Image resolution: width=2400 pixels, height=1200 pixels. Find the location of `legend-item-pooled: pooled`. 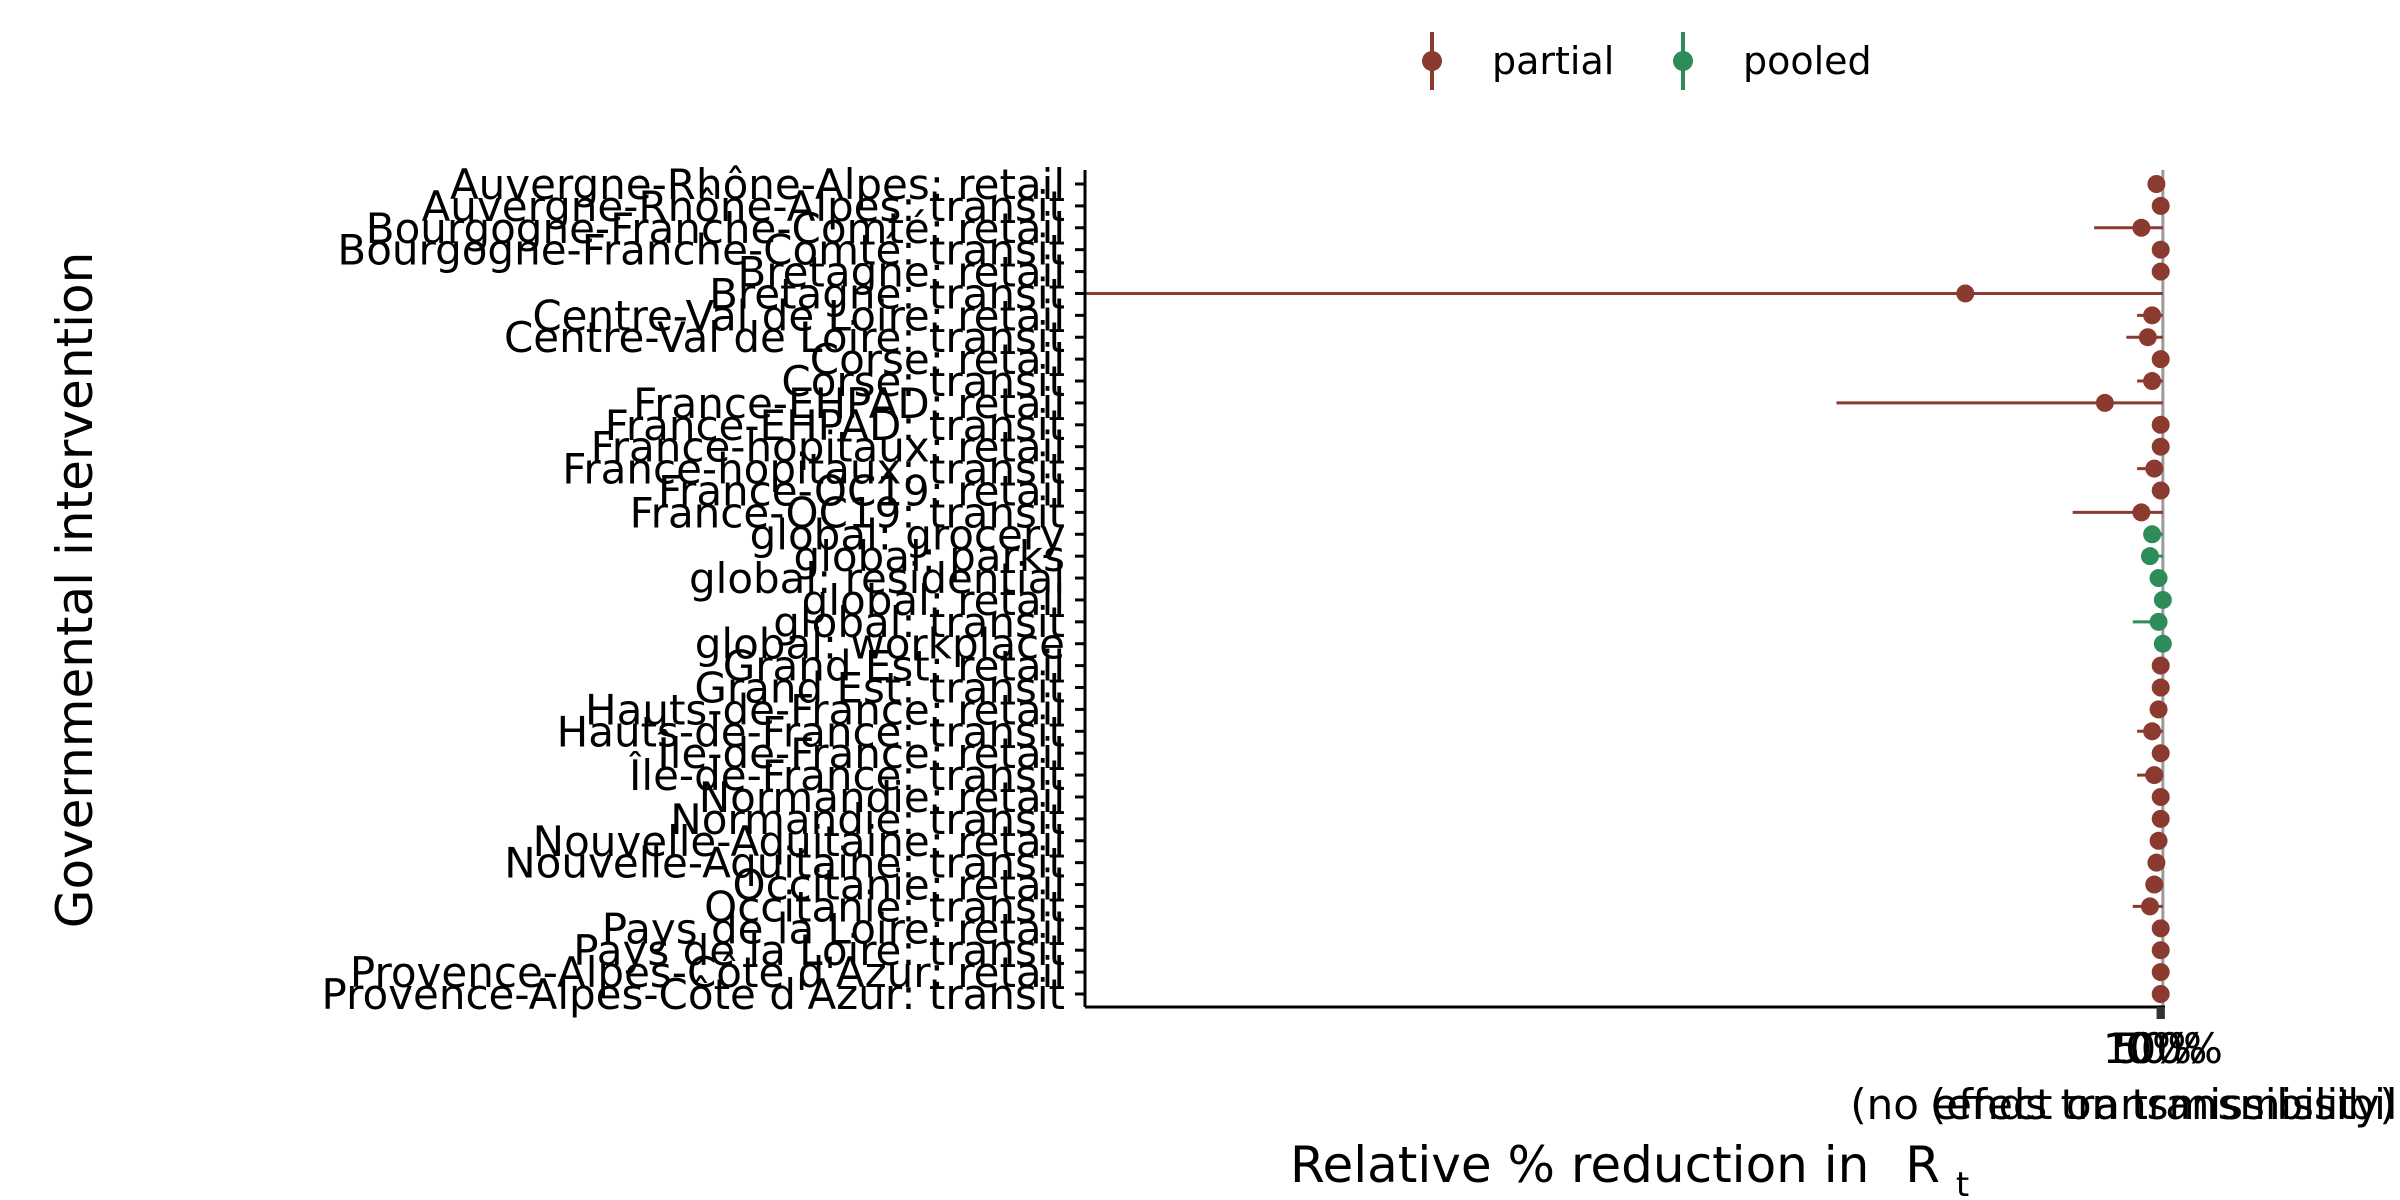

legend-item-pooled: pooled is located at coordinates (1772, 61).